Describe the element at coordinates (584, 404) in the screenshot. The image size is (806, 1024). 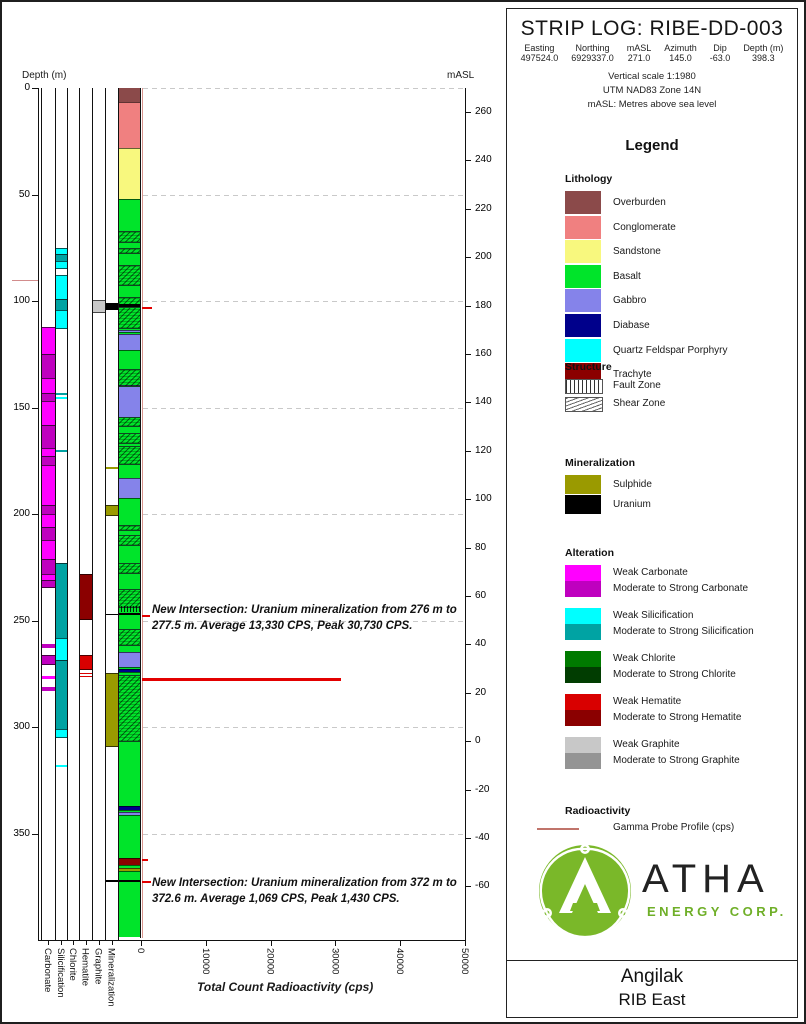
I see `structure-swatch` at that location.